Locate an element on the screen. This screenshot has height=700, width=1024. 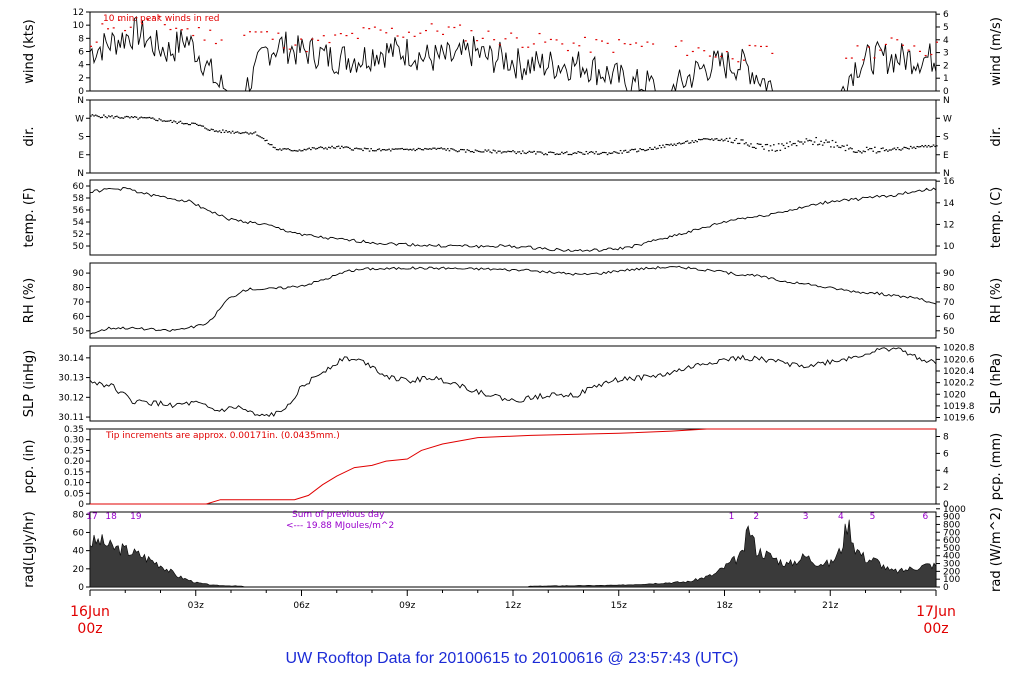
rad-hour-label: 18 is located at coordinates (111, 517).